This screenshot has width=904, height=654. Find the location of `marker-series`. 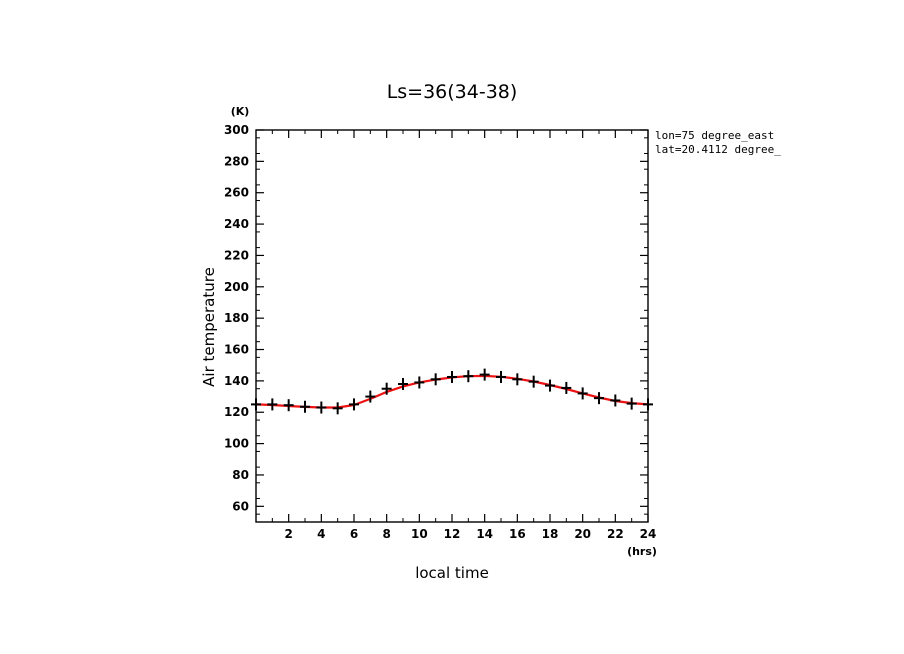

marker-series is located at coordinates (452, 391).